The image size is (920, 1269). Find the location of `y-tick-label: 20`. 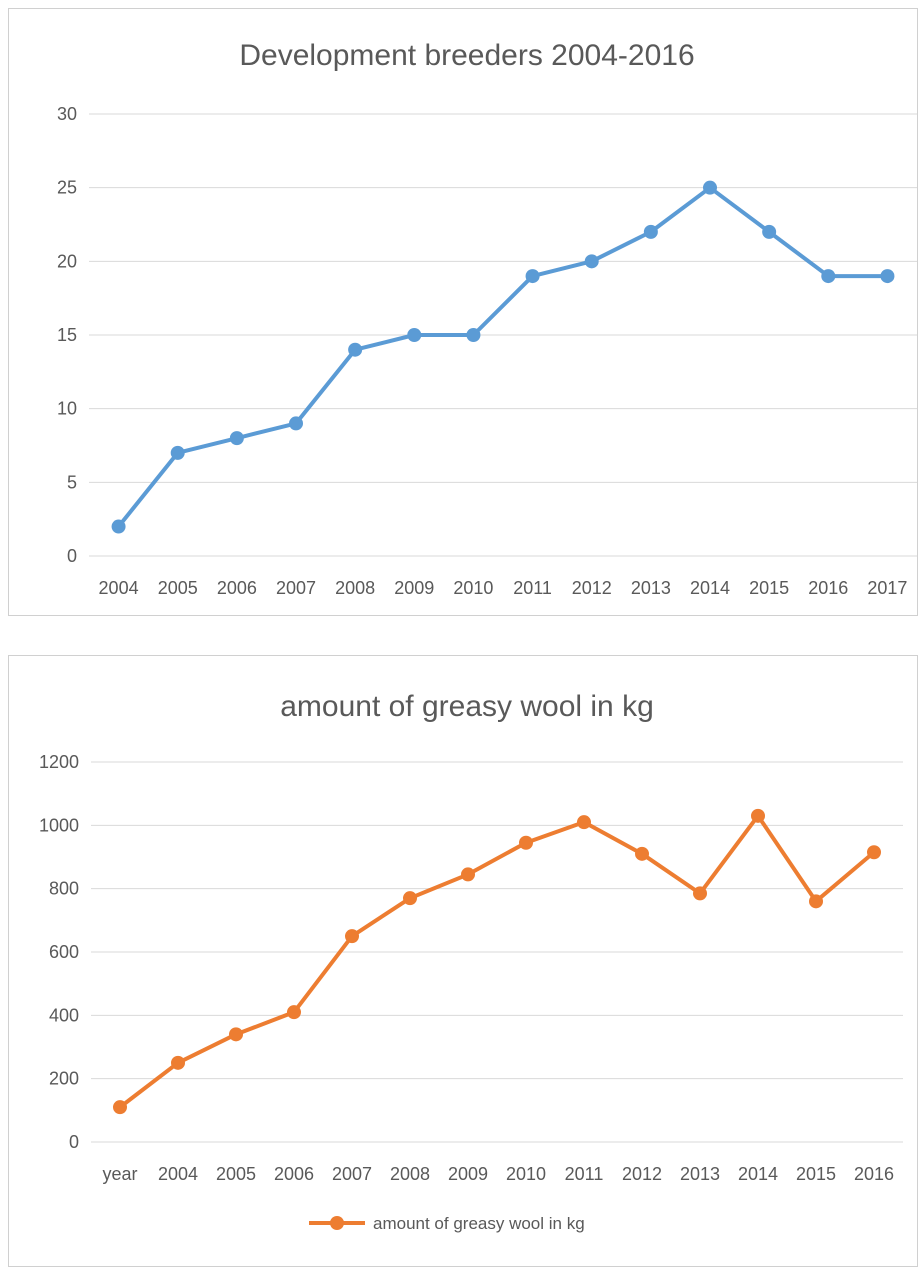

y-tick-label: 20 is located at coordinates (67, 261).